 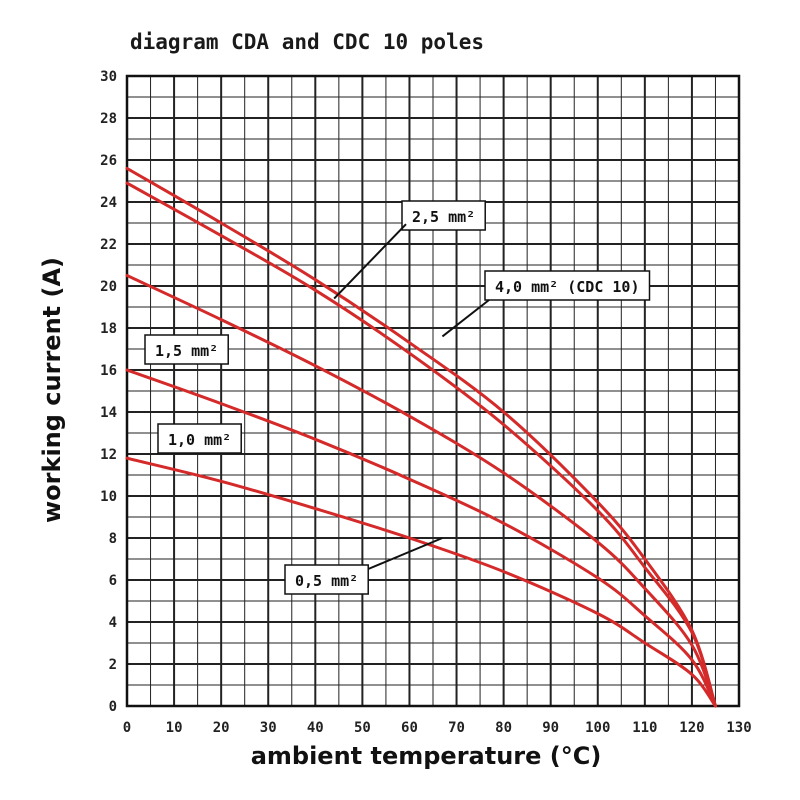 I want to click on y-tick-label: 16, so click(x=108, y=371).